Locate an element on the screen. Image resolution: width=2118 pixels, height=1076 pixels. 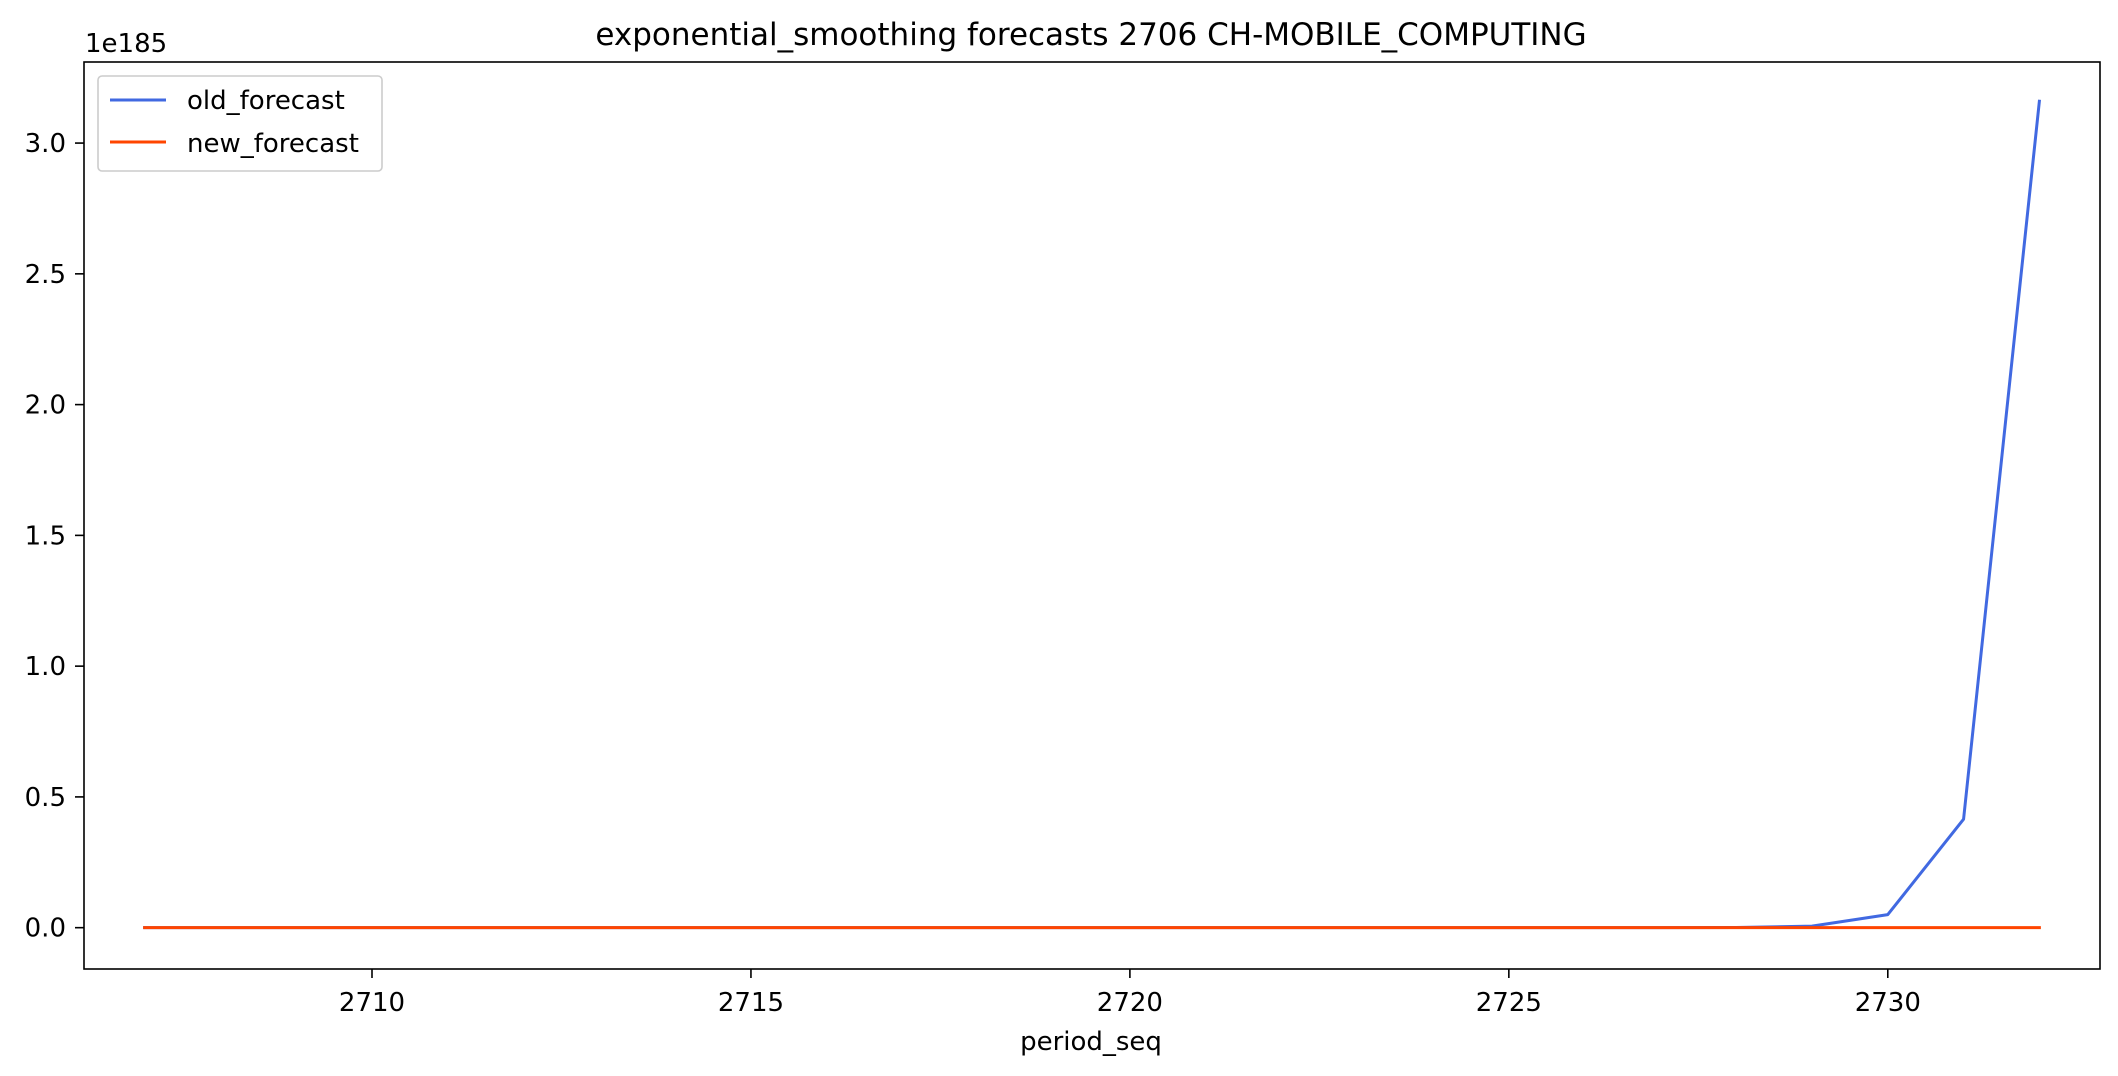
x-tick-label-2715: 2715 is located at coordinates (751, 1003).